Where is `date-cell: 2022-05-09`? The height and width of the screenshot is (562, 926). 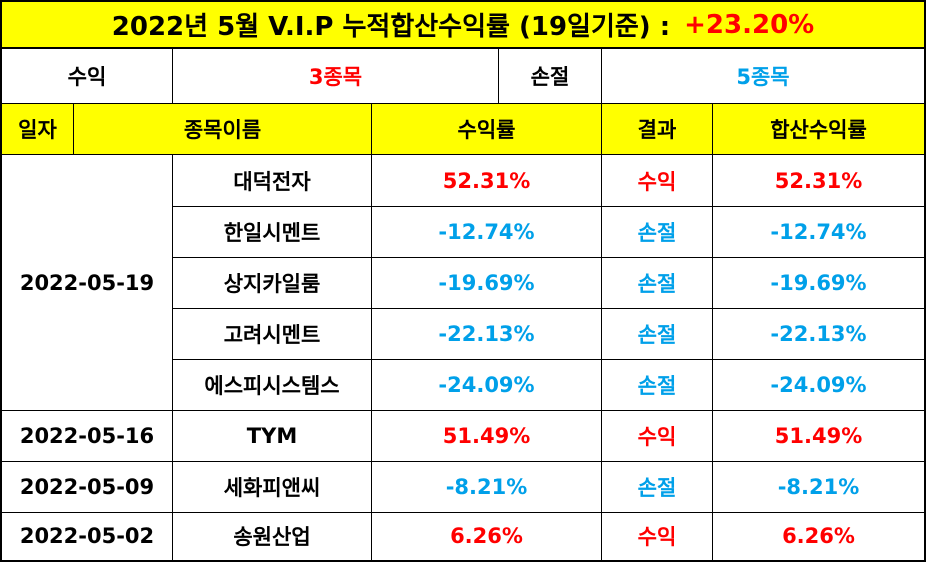 date-cell: 2022-05-09 is located at coordinates (87, 486).